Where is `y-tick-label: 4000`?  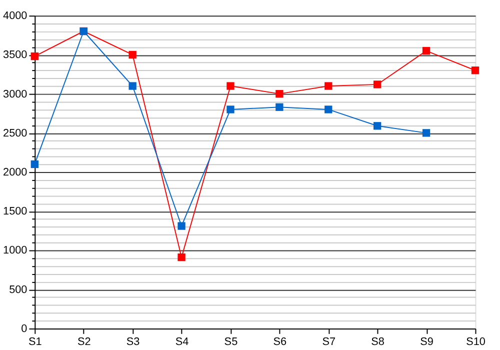 y-tick-label: 4000 is located at coordinates (15, 16).